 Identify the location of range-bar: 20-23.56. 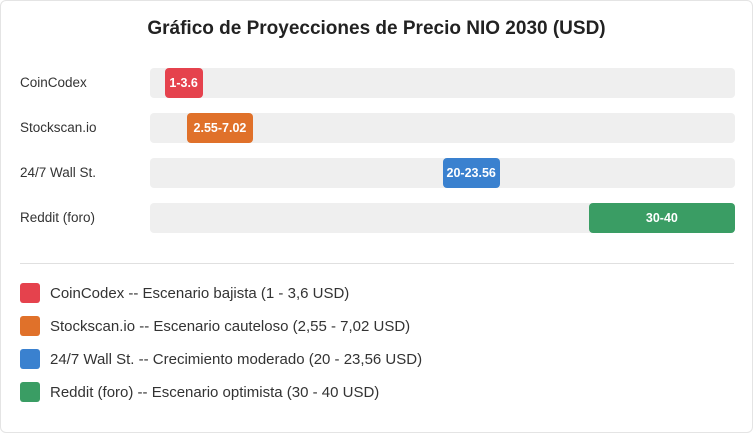
(471, 173).